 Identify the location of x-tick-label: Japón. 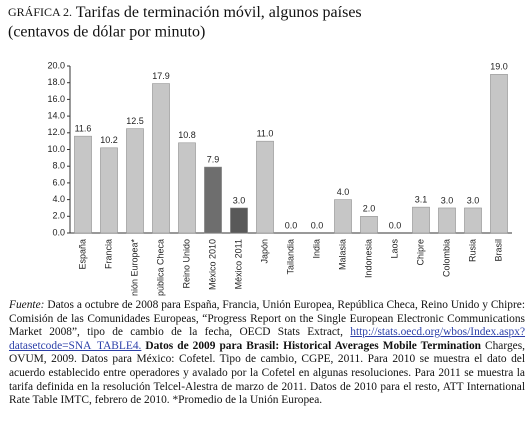
(264, 251).